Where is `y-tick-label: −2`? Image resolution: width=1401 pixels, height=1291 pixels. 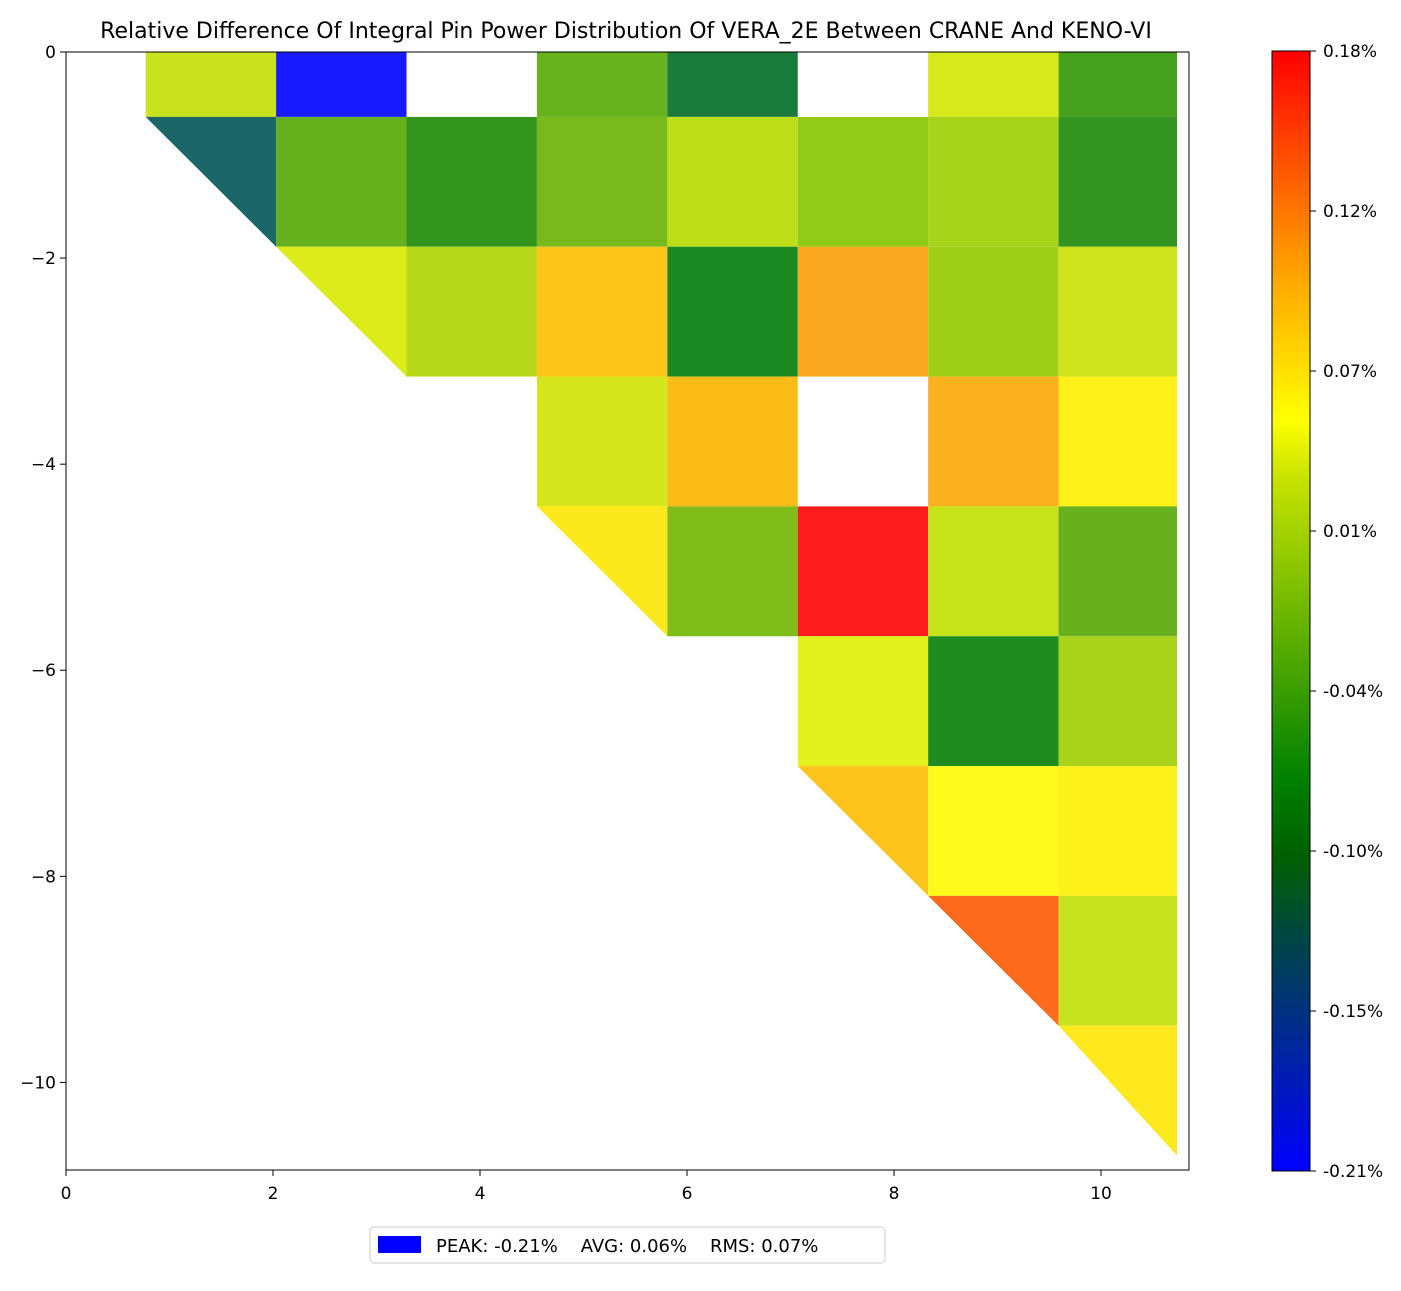 y-tick-label: −2 is located at coordinates (43, 259).